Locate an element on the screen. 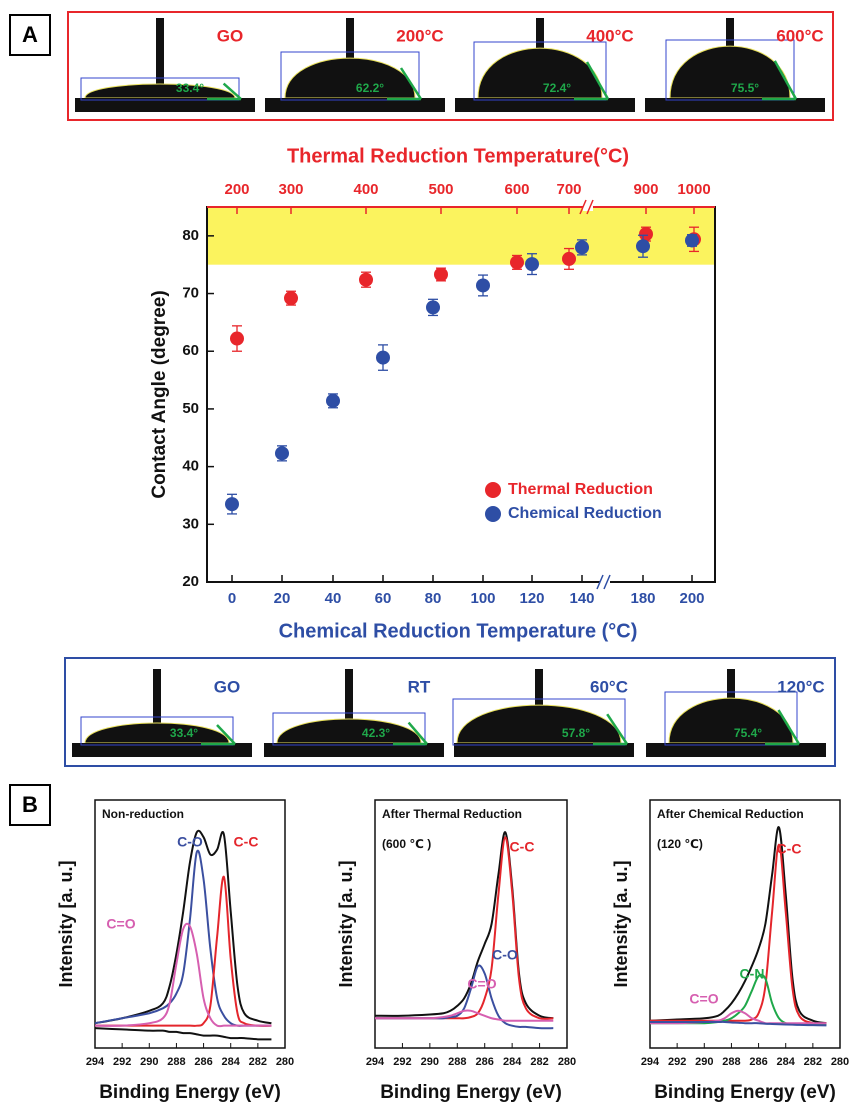  panel-label: A is located at coordinates (30, 34).